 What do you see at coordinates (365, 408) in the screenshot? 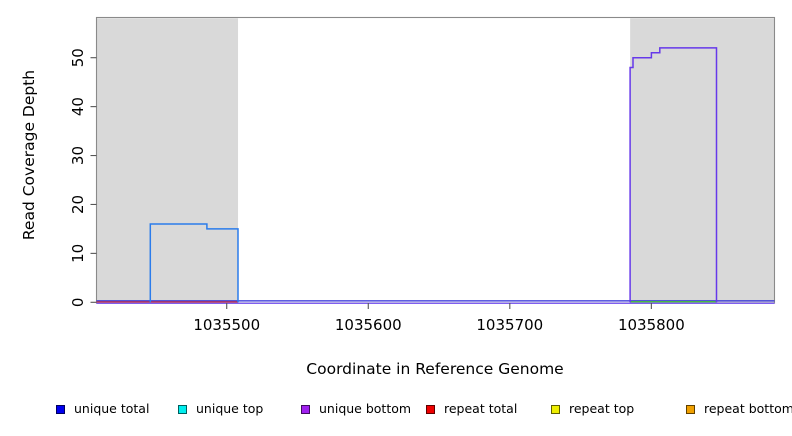
I see `legend-label: unique bottom` at bounding box center [365, 408].